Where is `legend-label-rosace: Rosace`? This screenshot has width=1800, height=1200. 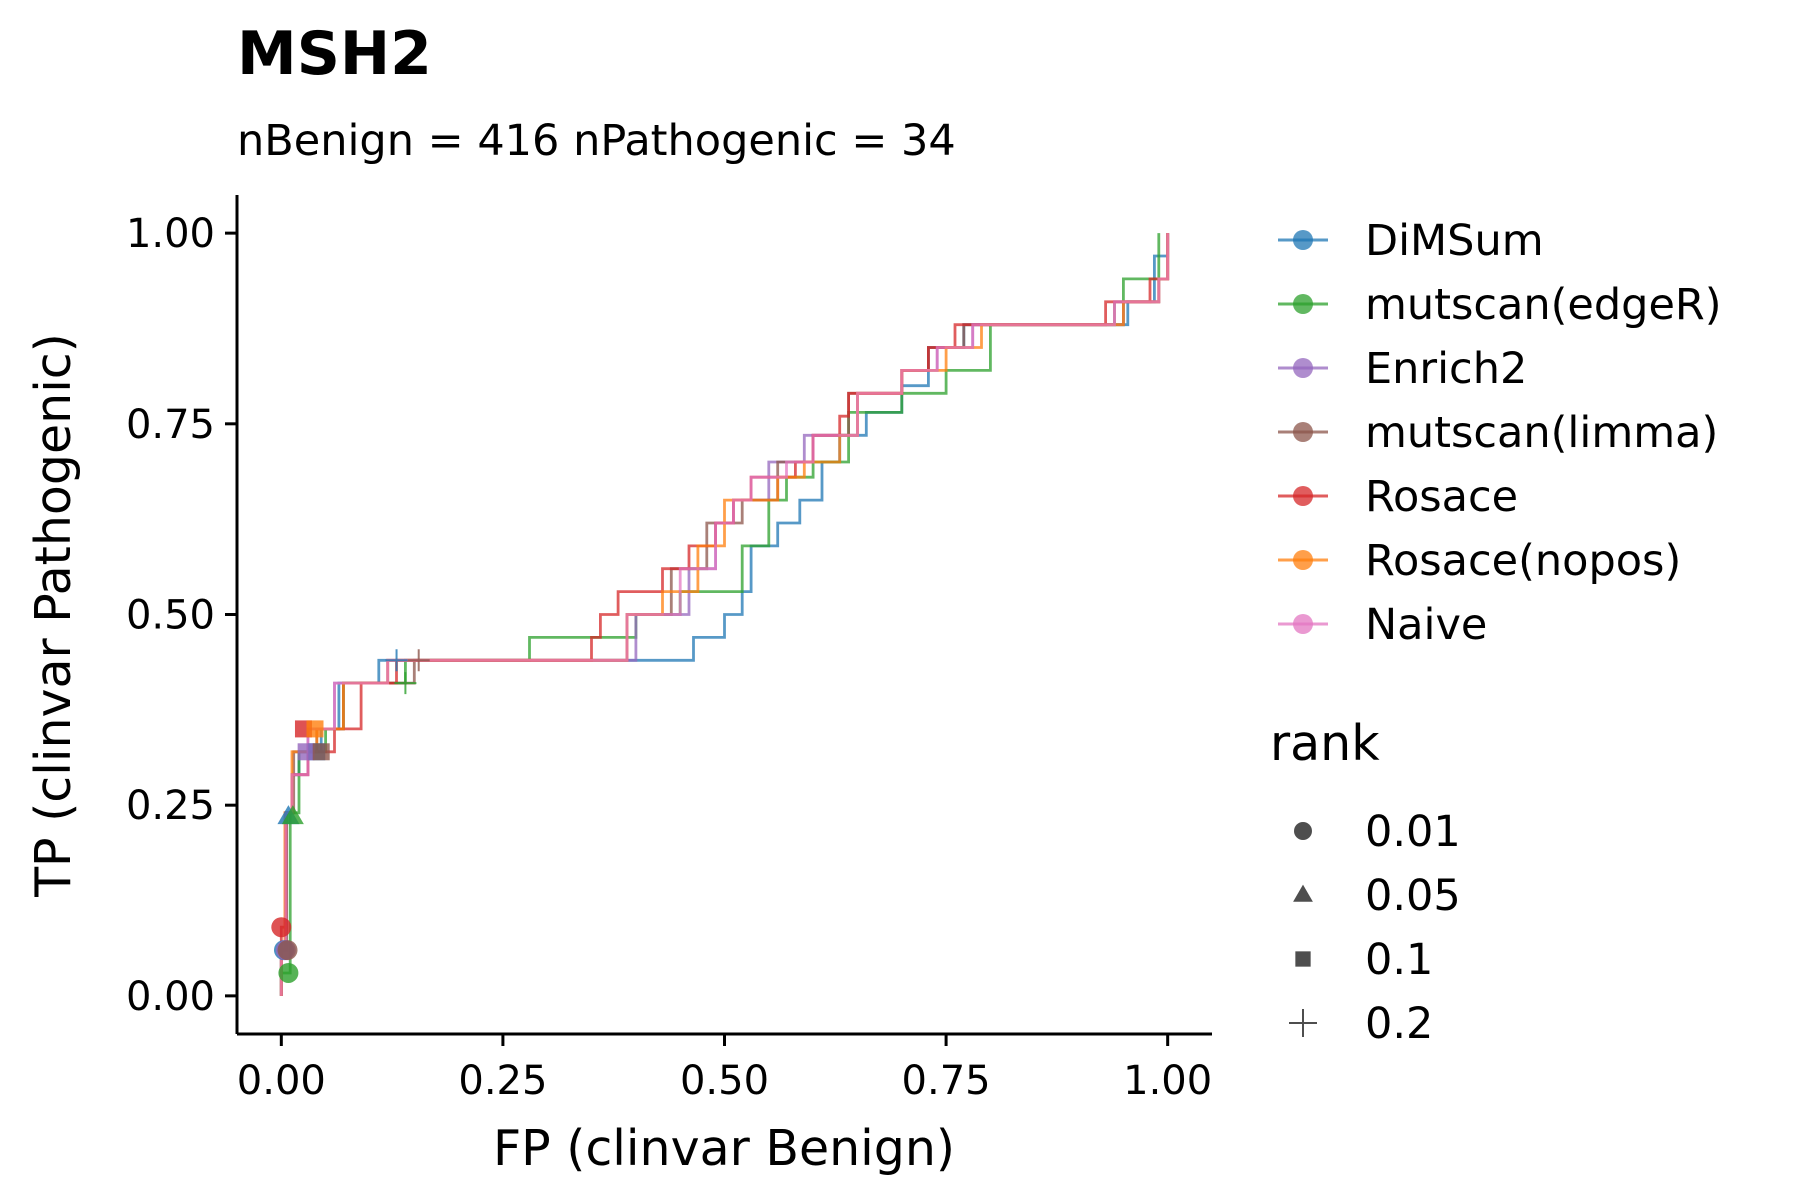 legend-label-rosace: Rosace is located at coordinates (1441, 497).